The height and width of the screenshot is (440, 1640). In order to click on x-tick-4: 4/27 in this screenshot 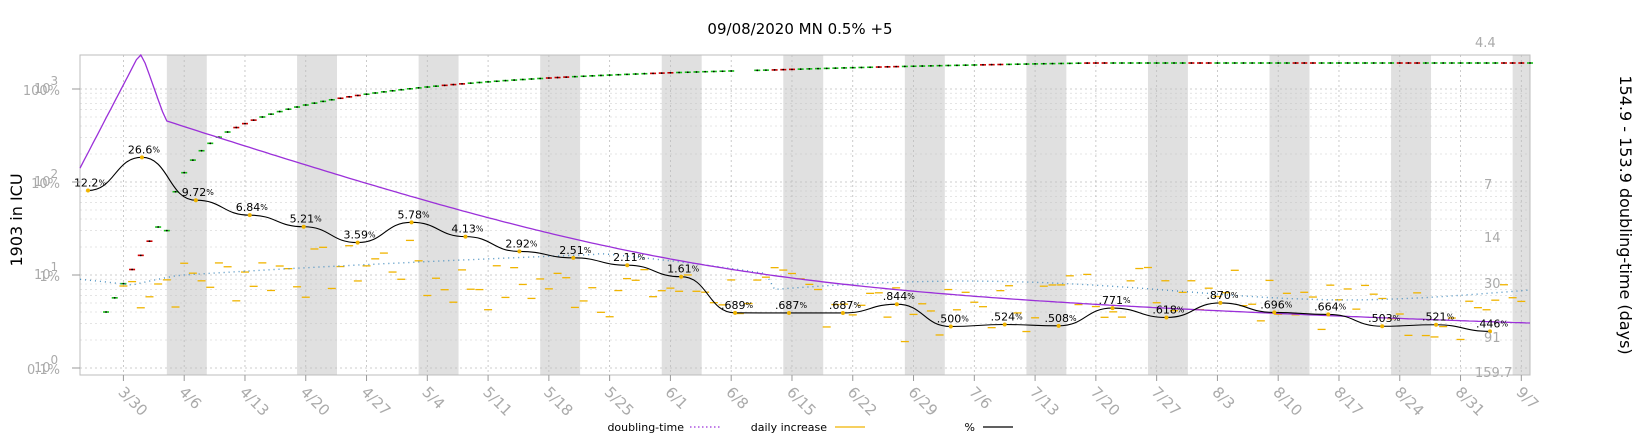, I will do `click(376, 401)`.